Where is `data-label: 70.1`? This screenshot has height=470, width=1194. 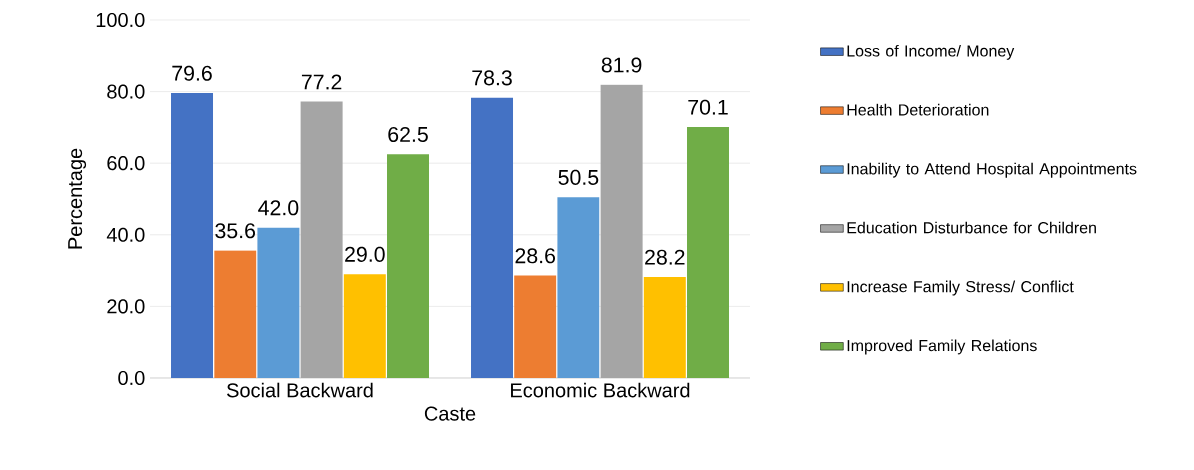
data-label: 70.1 is located at coordinates (708, 107).